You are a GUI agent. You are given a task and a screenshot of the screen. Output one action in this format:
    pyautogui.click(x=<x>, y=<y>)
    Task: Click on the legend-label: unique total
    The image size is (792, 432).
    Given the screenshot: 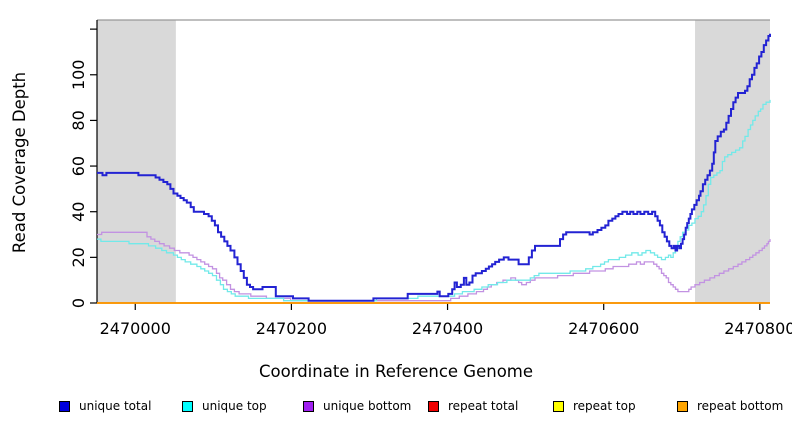 What is the action you would take?
    pyautogui.click(x=115, y=406)
    